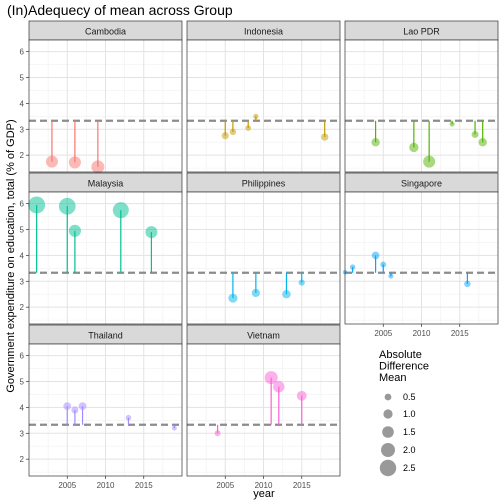  I want to click on panel-vietnam: Vietnam 2005 2010 2015, so click(263, 407).